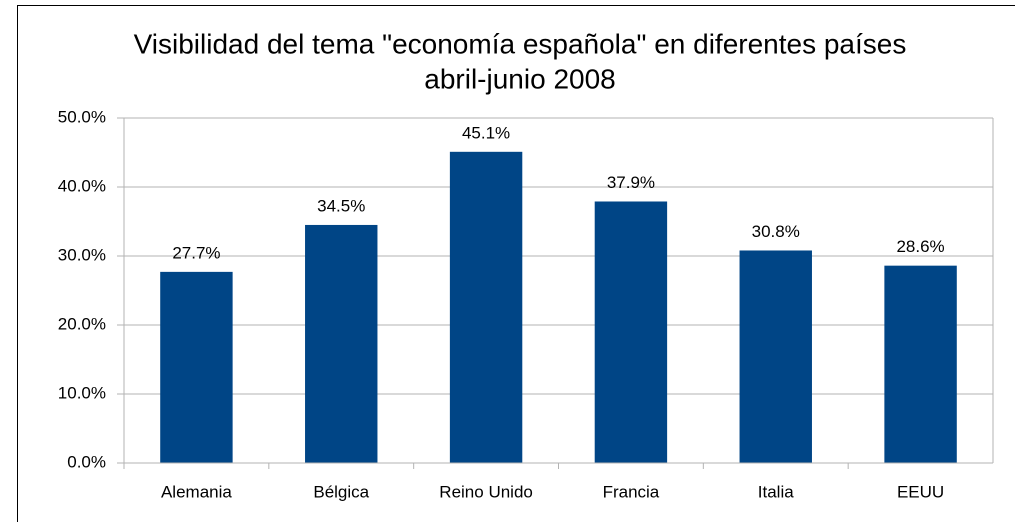 This screenshot has height=522, width=1015. Describe the element at coordinates (196, 491) in the screenshot. I see `x-tick-label: Alemania` at that location.